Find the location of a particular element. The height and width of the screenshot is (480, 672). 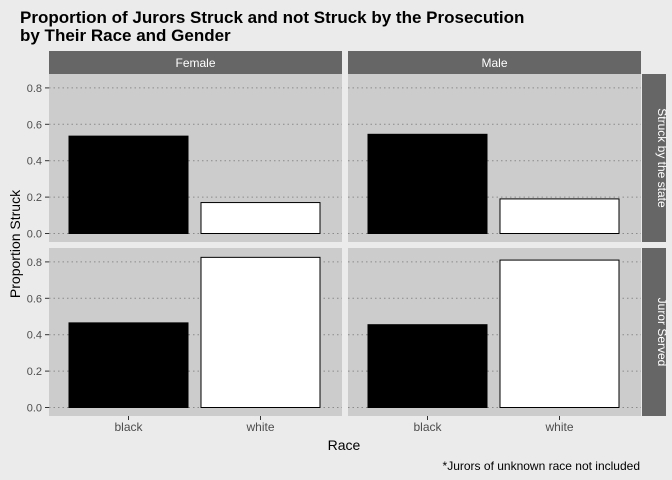

facet-strip-male is located at coordinates (494, 62).